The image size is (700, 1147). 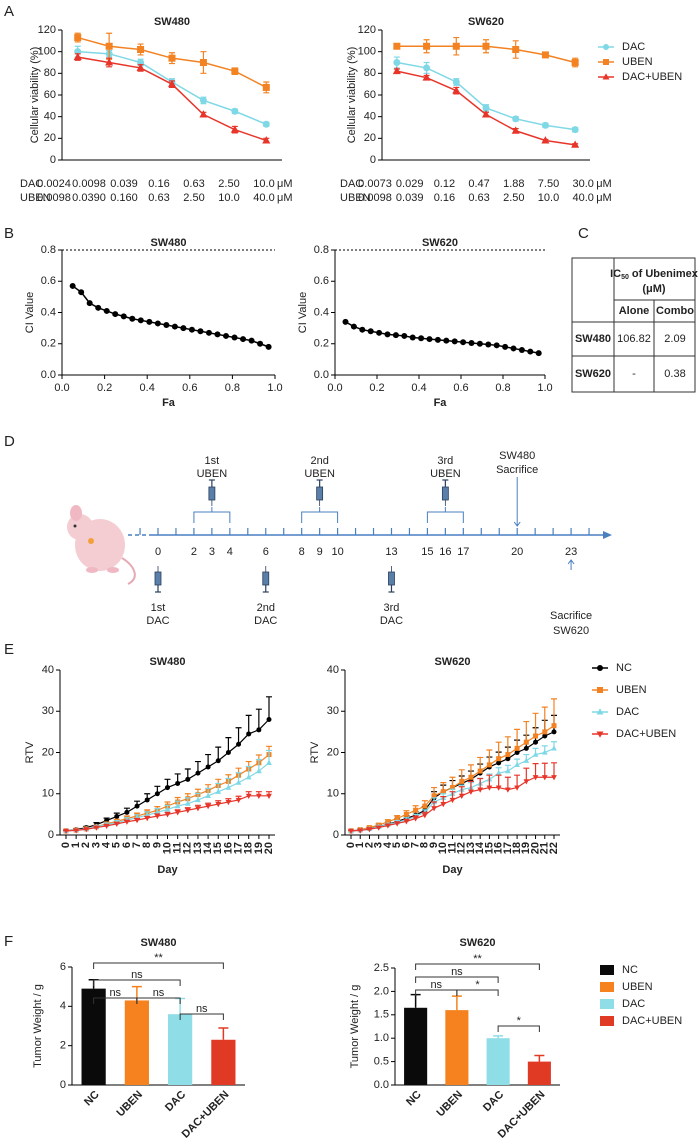 I want to click on header-text: IC, so click(x=615, y=274).